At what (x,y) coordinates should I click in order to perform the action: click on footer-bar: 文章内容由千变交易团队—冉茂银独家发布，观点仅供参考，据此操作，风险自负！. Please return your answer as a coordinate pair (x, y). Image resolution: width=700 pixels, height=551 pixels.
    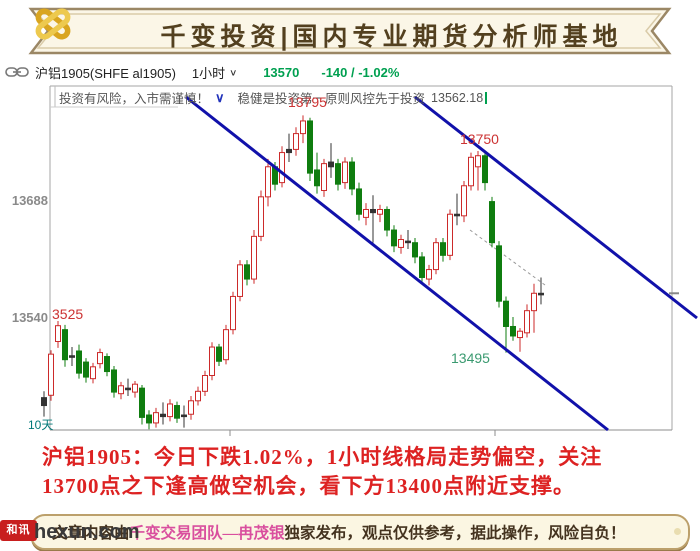
    Looking at the image, I should click on (360, 532).